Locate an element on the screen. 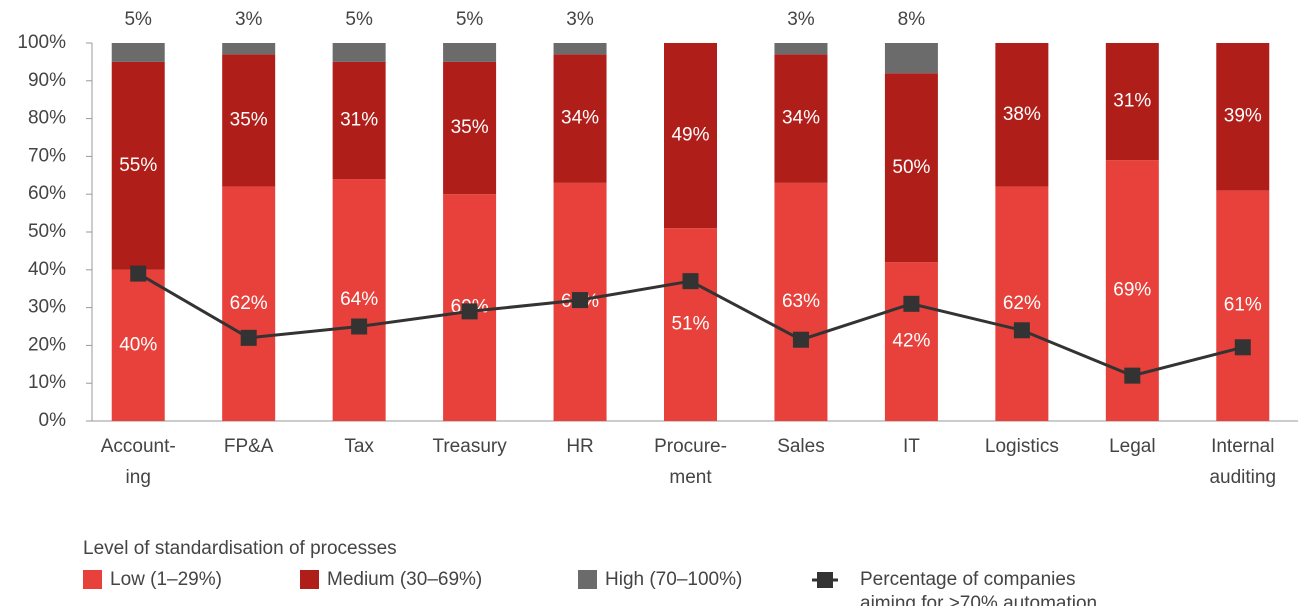 Image resolution: width=1298 pixels, height=606 pixels. y-tick-label: 30% is located at coordinates (47, 307).